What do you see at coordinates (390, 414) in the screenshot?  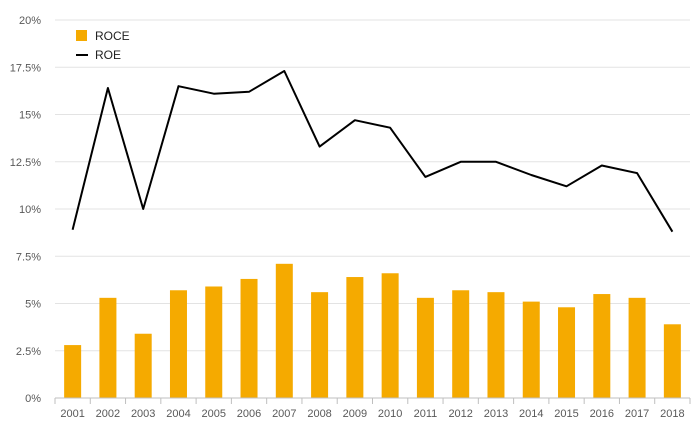 I see `x-tick-label: 2010` at bounding box center [390, 414].